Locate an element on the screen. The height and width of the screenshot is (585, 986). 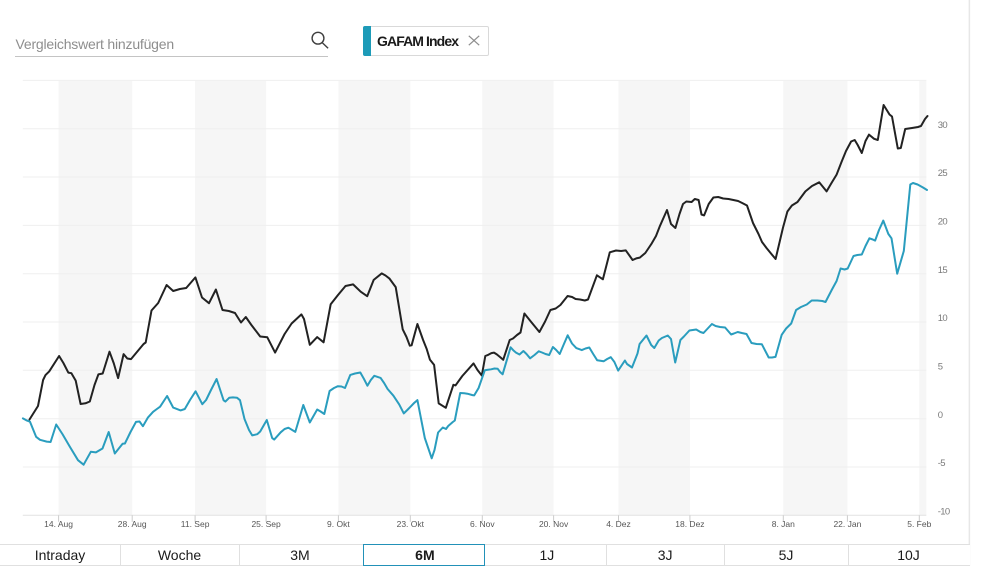
svg-text: 18. Dez is located at coordinates (689, 524).